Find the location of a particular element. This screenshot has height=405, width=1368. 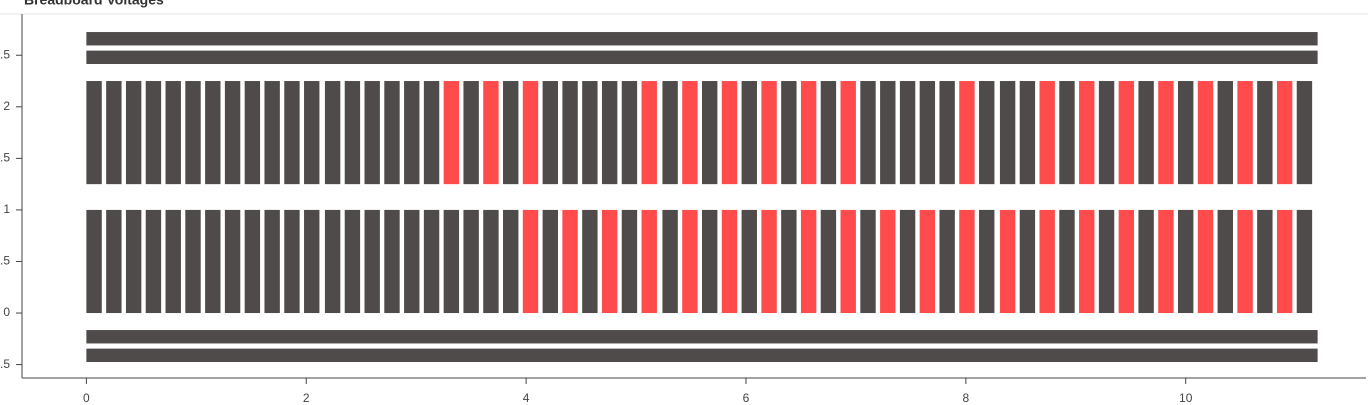

x-tick-label: 8 is located at coordinates (965, 398).